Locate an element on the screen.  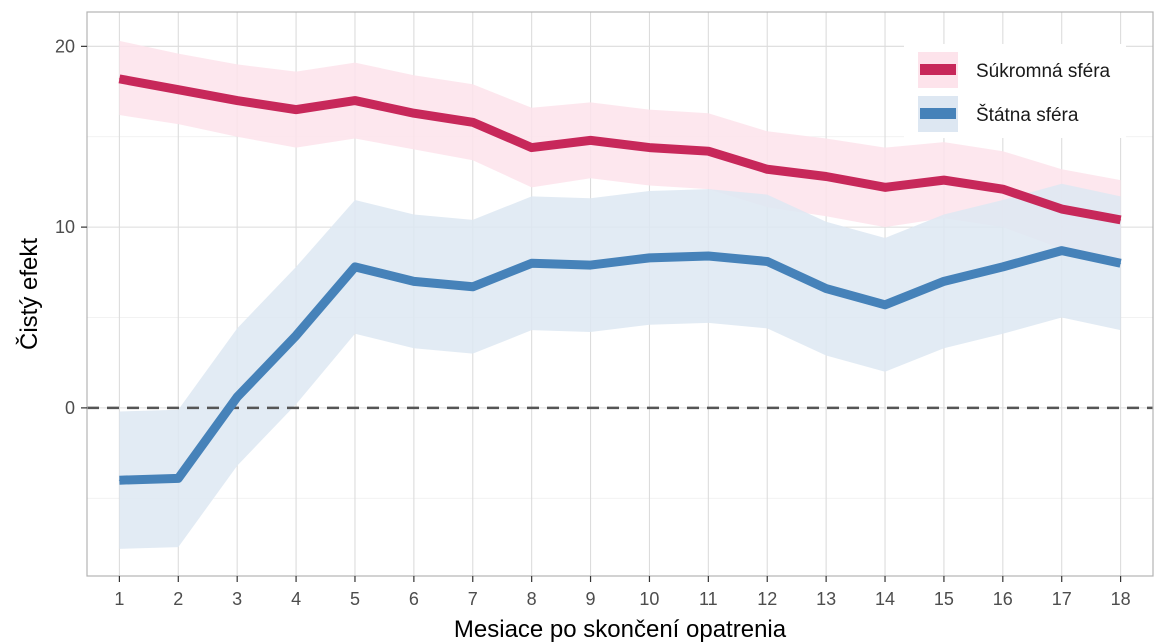
legend: Súkromná sféra Štátna sféra is located at coordinates (1015, 91).